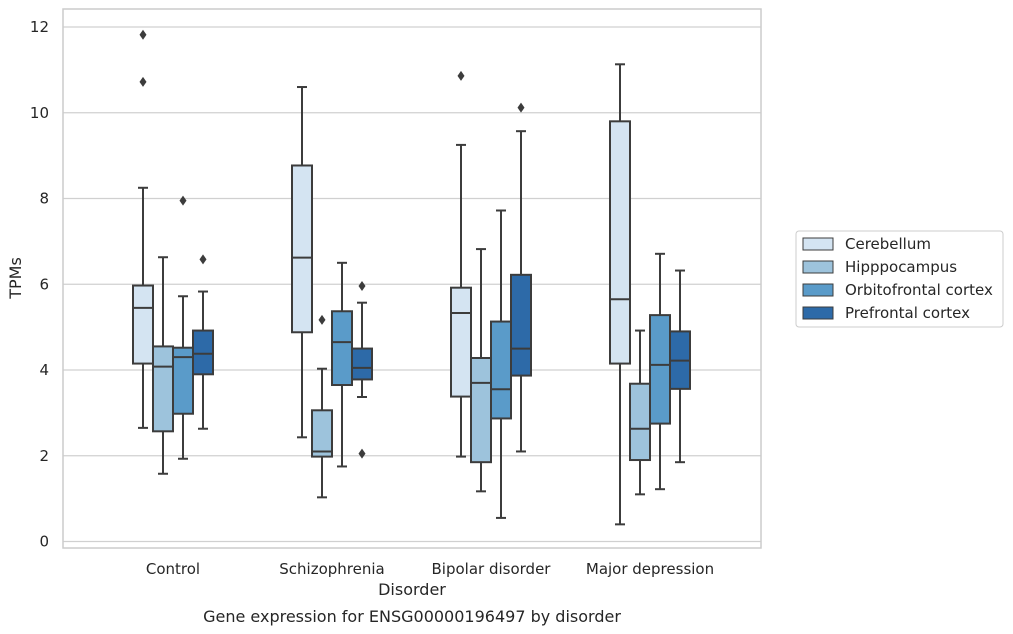  What do you see at coordinates (412, 589) in the screenshot?
I see `x-axis-label: Disorder` at bounding box center [412, 589].